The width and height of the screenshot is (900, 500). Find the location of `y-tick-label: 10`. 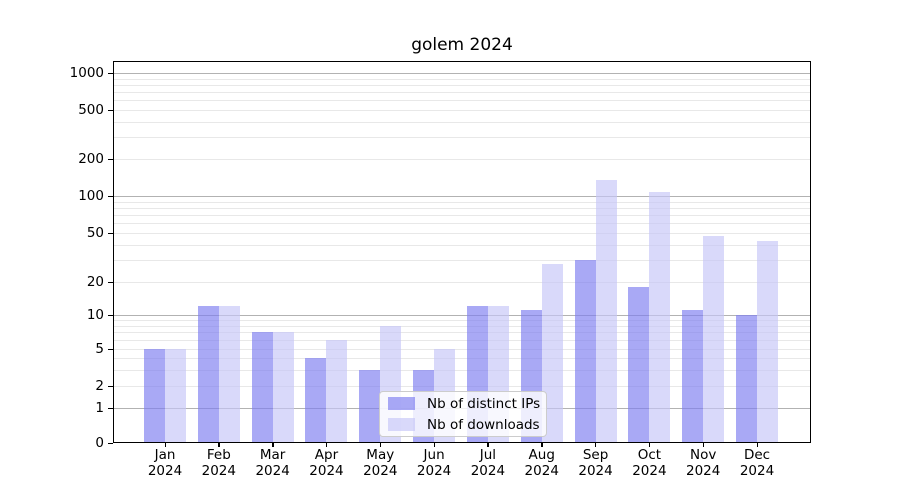

y-tick-label: 10 is located at coordinates (95, 315).